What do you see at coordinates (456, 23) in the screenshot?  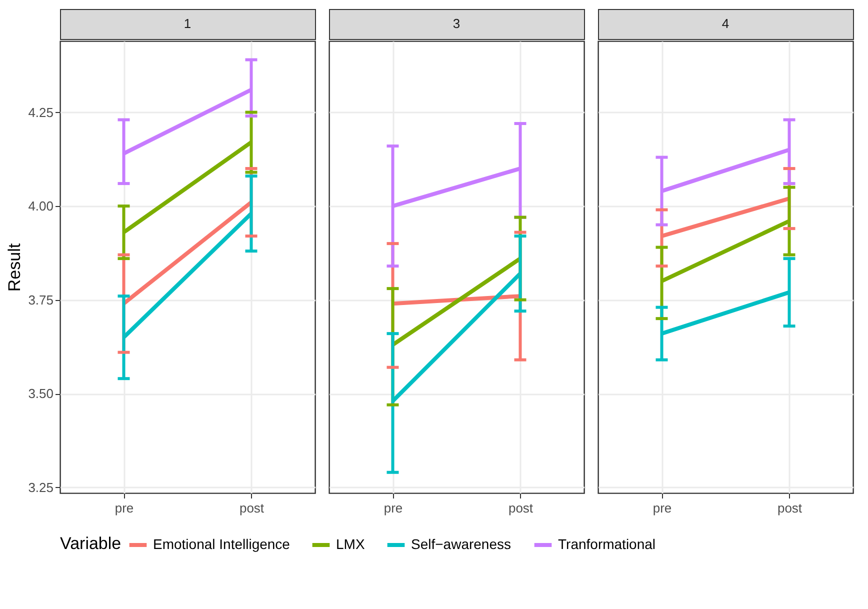 I see `chart-title: 3` at bounding box center [456, 23].